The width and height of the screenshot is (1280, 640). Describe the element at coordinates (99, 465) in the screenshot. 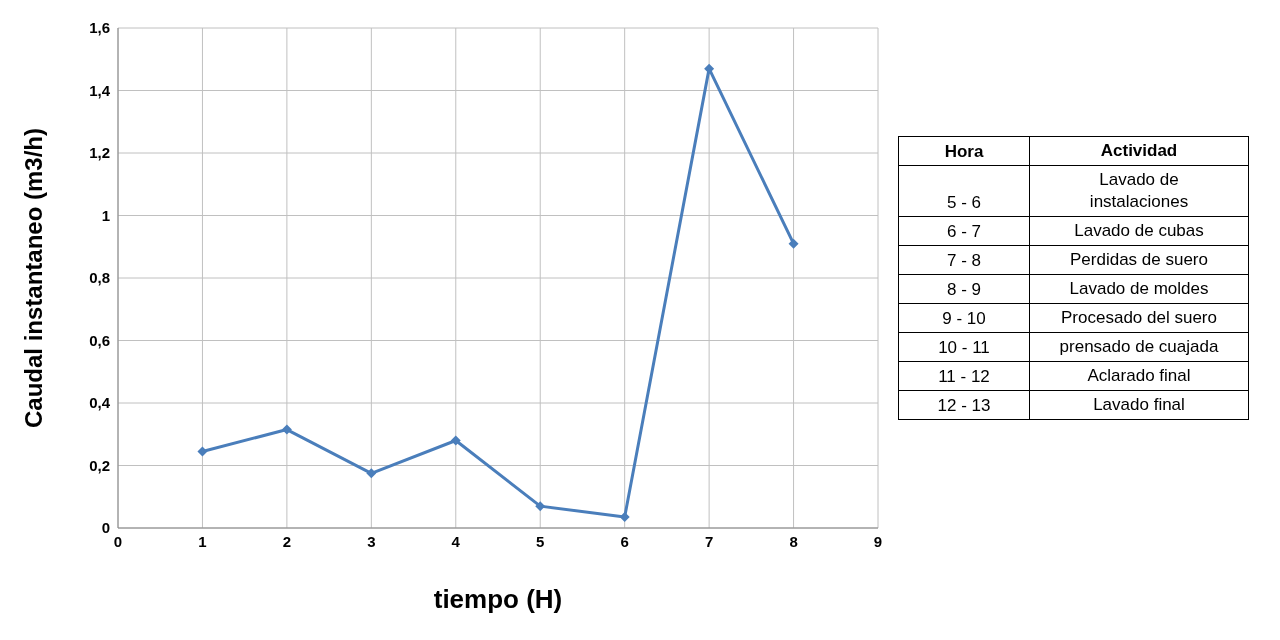

I see `y-tick-label: 0,2` at that location.